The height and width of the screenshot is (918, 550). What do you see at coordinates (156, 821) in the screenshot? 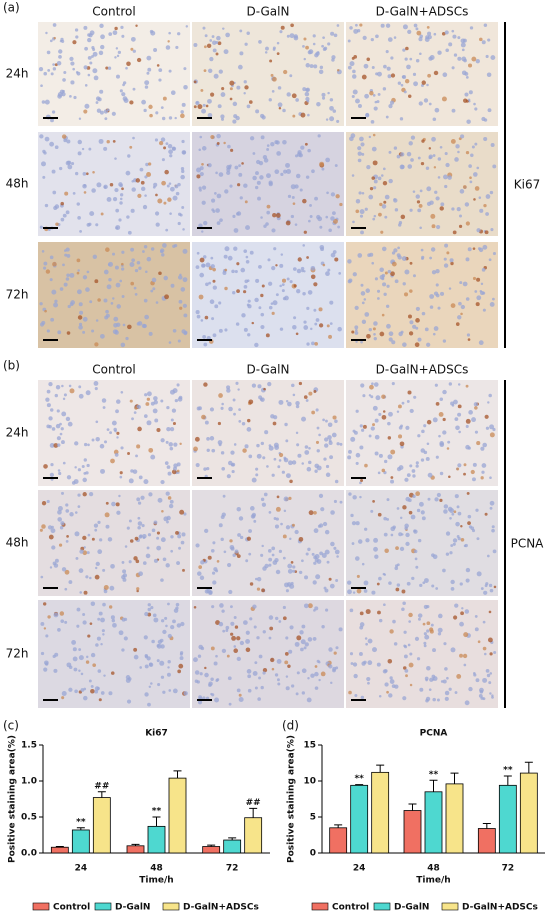
I see `error-bar` at bounding box center [156, 821].